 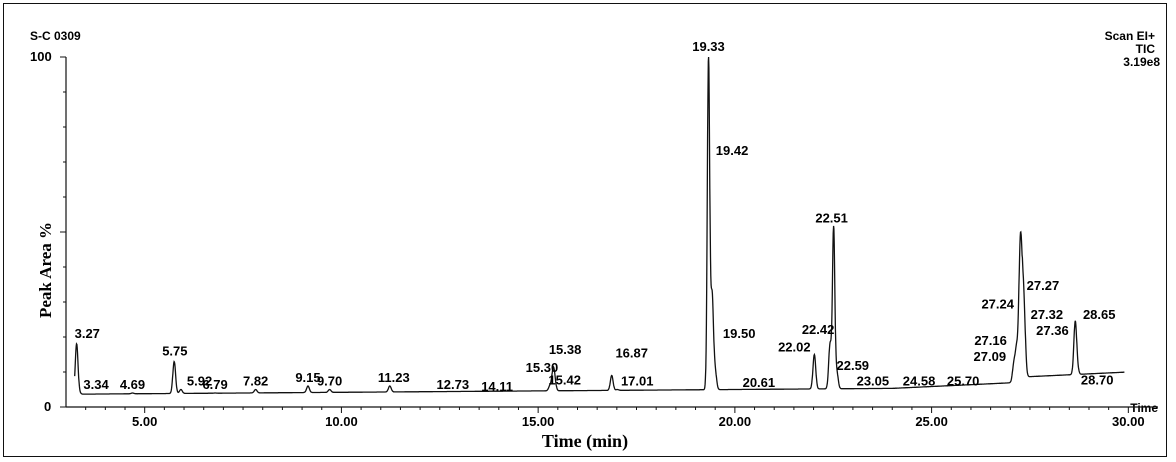 What do you see at coordinates (818, 329) in the screenshot?
I see `peak-label: 22.42` at bounding box center [818, 329].